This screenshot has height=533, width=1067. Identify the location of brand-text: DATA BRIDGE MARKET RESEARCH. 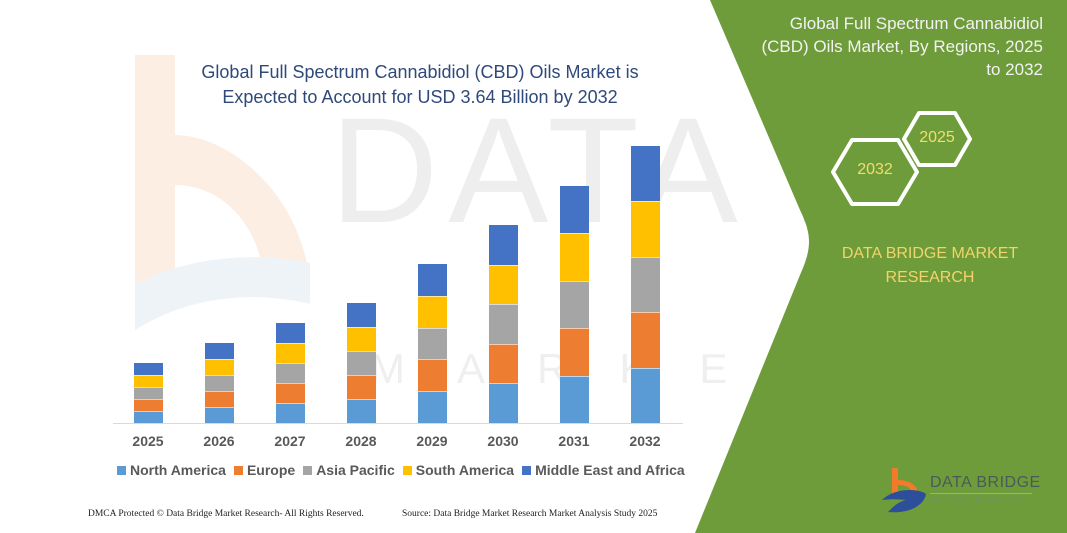
(930, 266).